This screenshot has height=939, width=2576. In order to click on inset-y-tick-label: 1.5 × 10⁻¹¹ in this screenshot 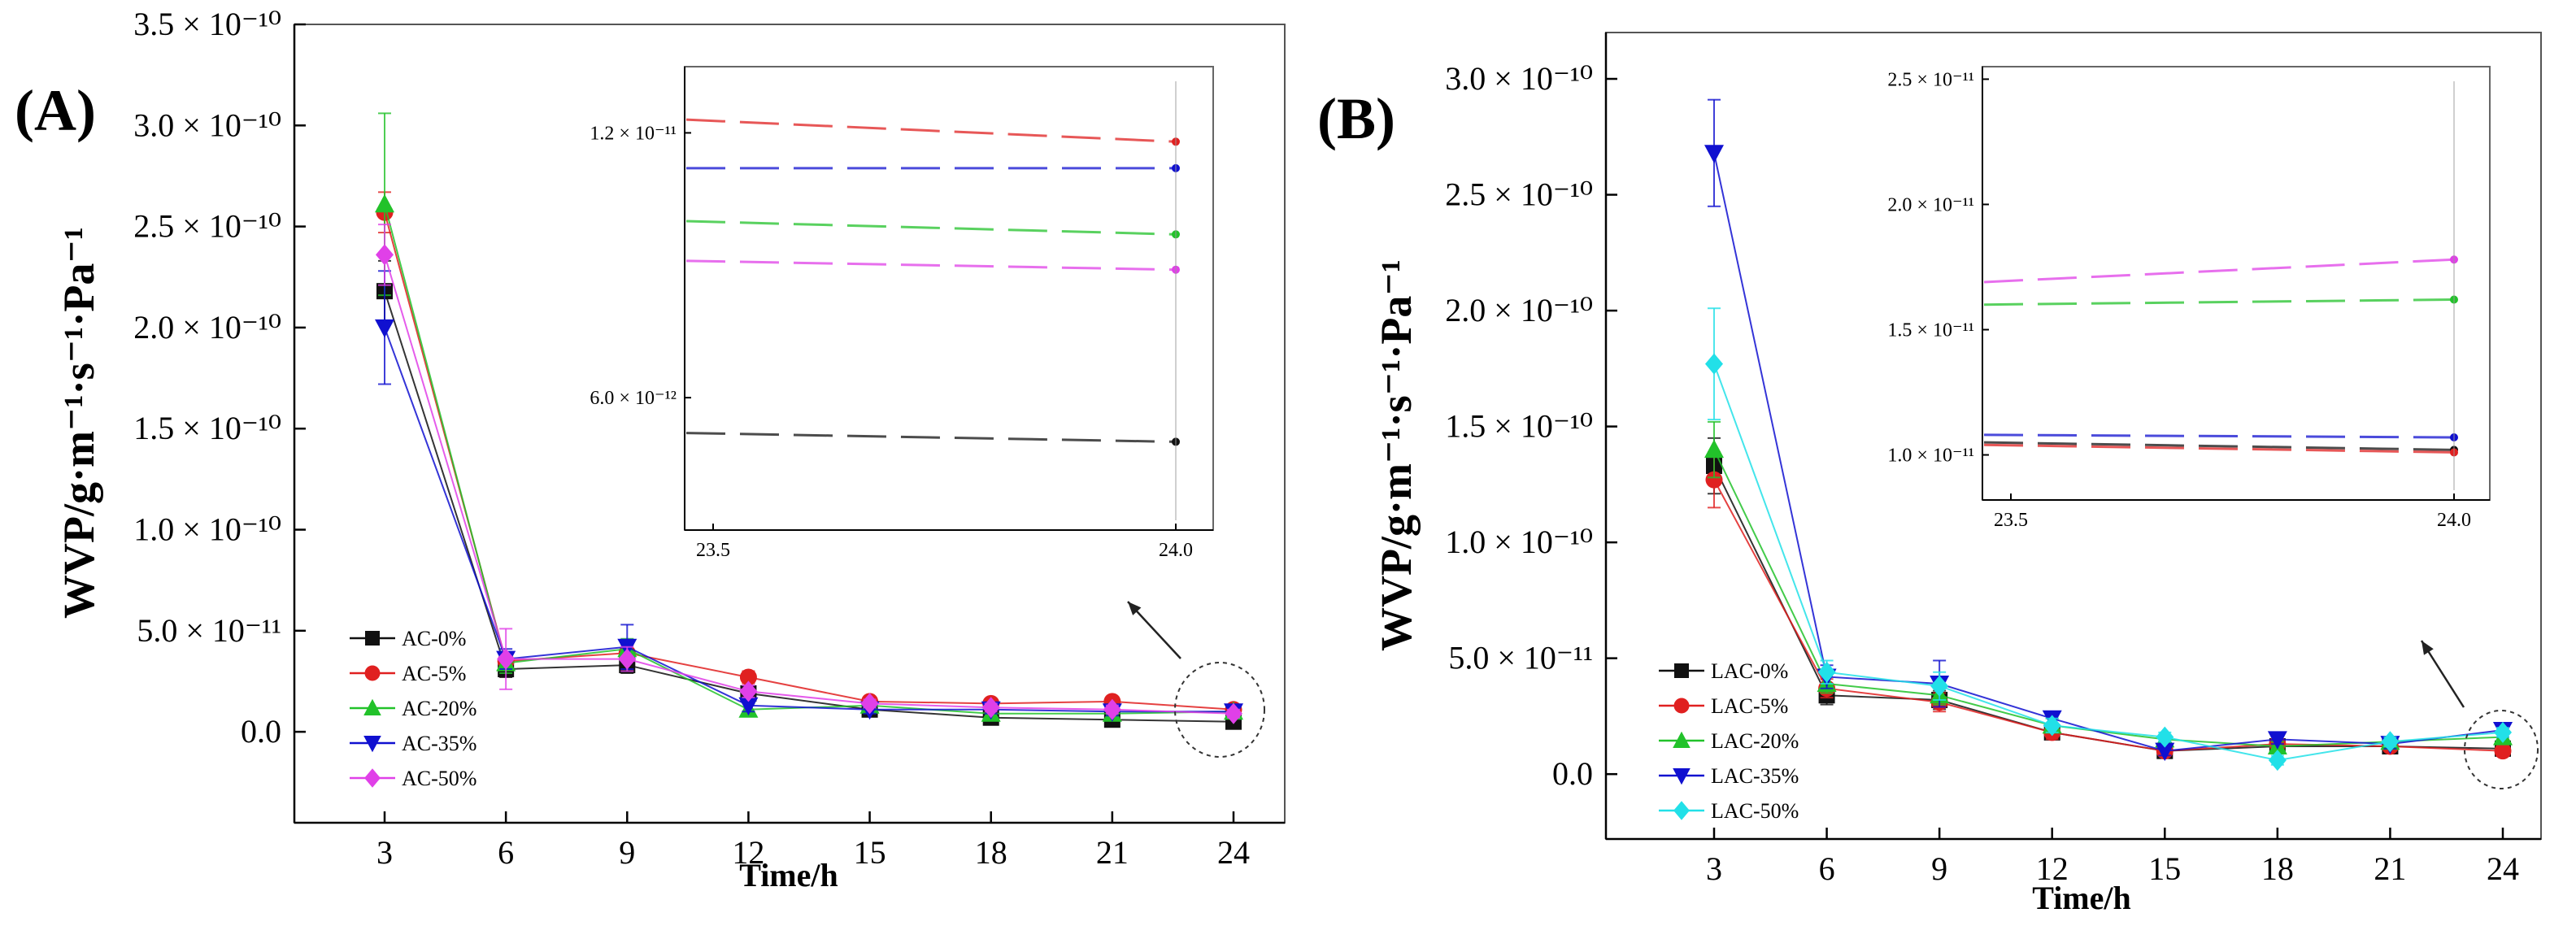, I will do `click(1931, 331)`.